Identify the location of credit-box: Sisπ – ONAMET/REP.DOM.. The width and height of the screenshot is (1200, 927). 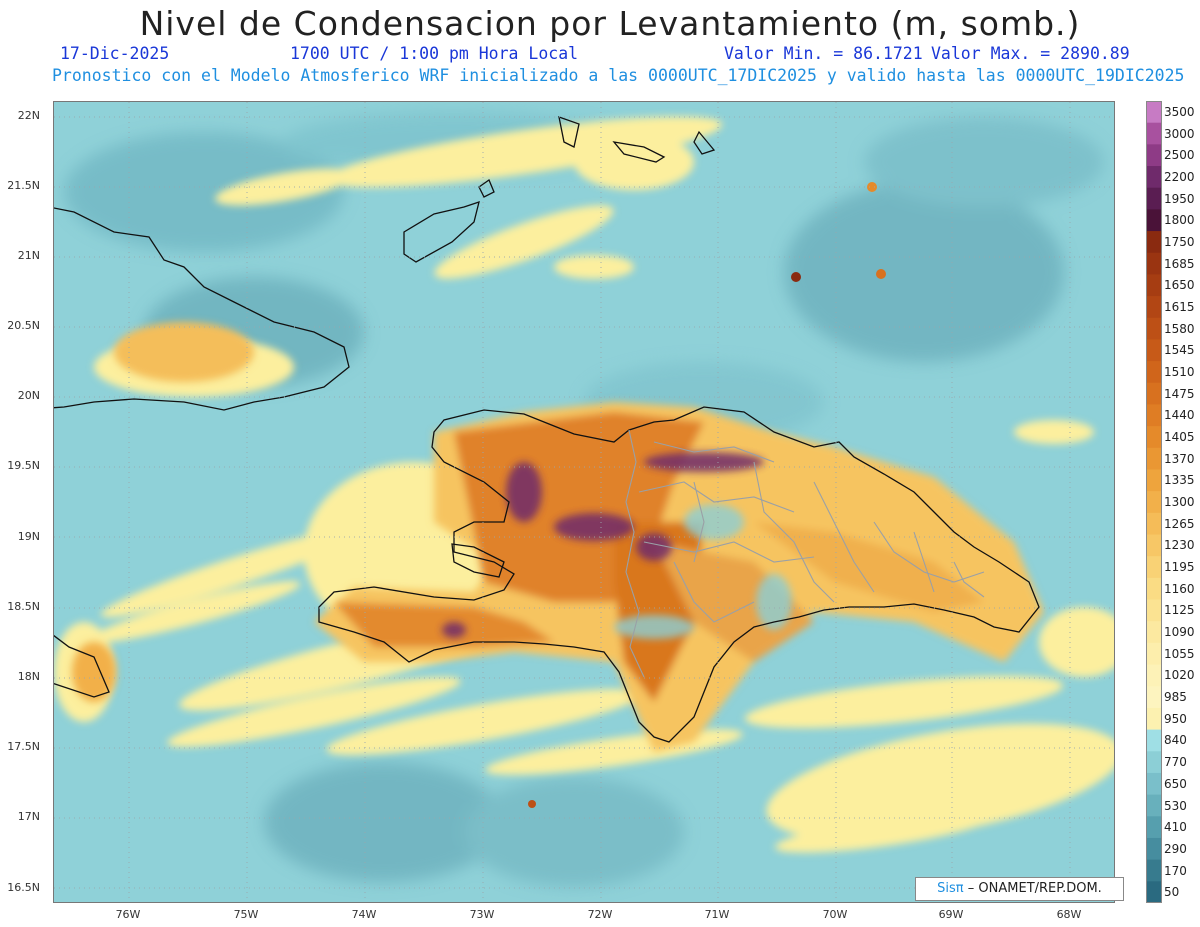
(1019, 889).